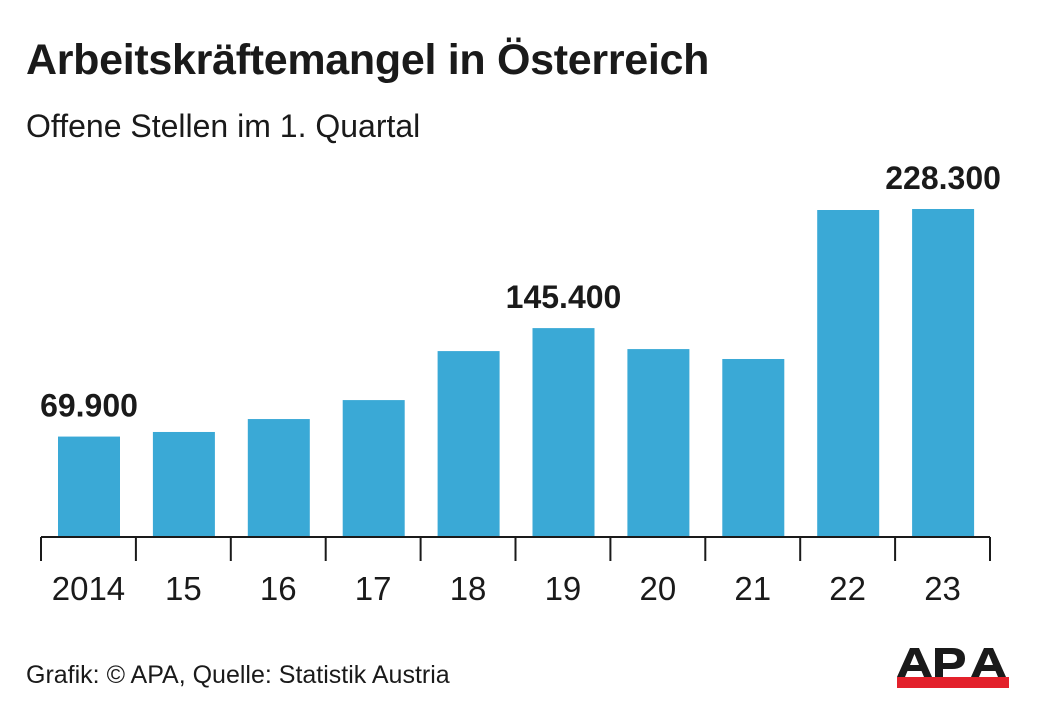 Image resolution: width=1039 pixels, height=709 pixels. Describe the element at coordinates (564, 297) in the screenshot. I see `data-label: 145.400` at that location.